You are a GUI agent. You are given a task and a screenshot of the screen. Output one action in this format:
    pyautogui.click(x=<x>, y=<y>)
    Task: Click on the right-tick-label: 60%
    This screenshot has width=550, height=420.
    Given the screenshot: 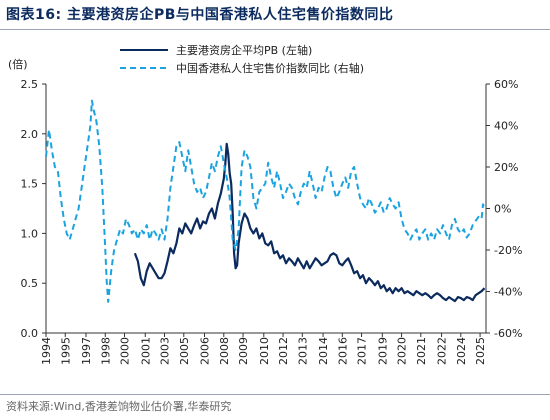 What is the action you would take?
    pyautogui.click(x=506, y=84)
    